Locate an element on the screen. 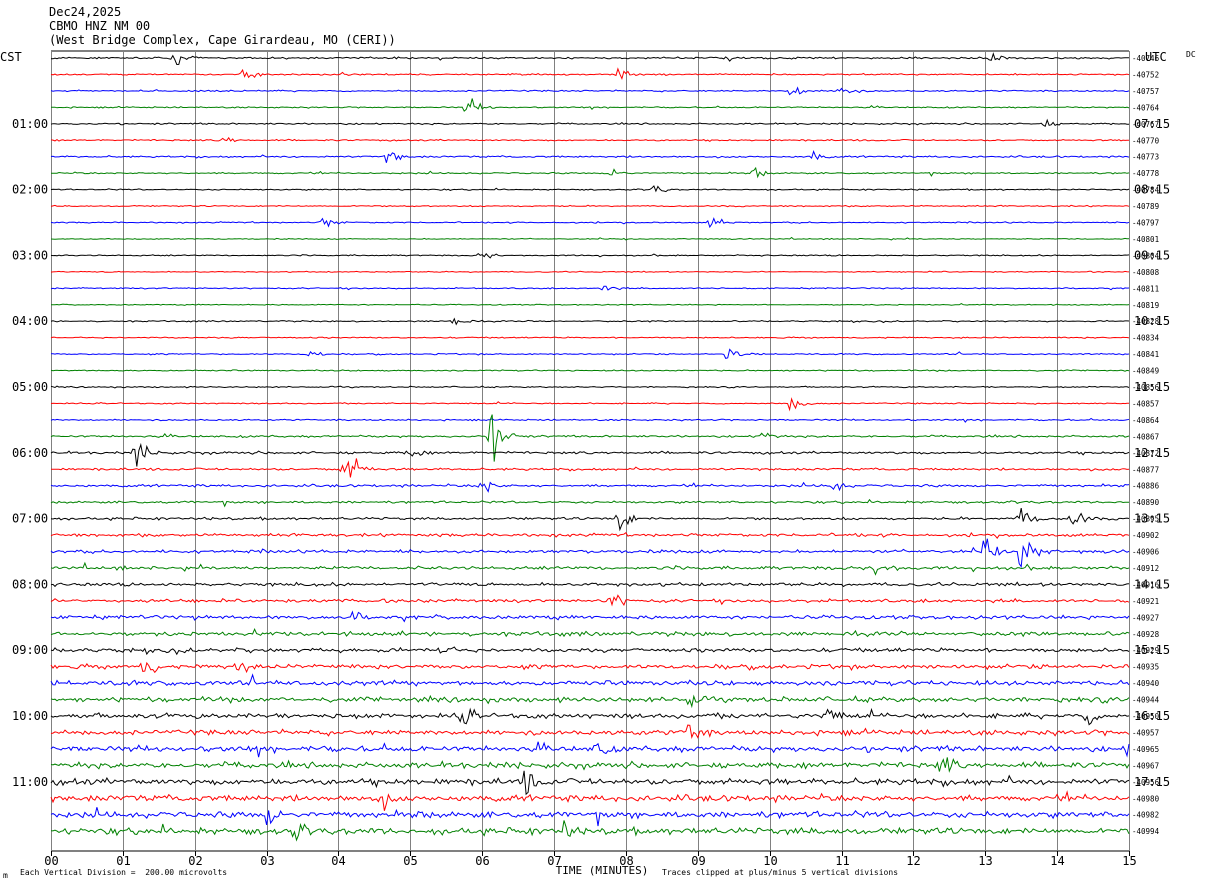 The image size is (1210, 886). utc-hour-label: 14:15 is located at coordinates (1152, 584).